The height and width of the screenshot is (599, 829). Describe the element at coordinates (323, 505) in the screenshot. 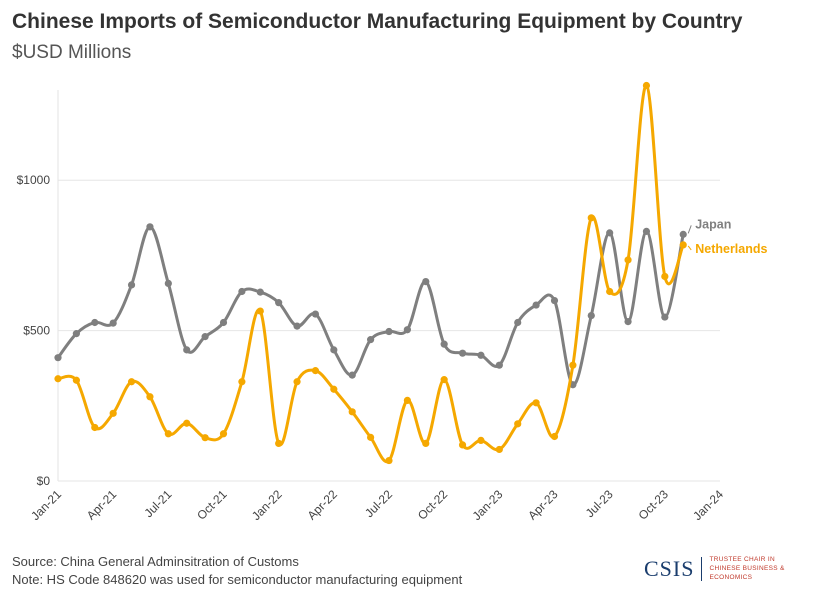

I see `x-tick-label: Apr-22` at that location.